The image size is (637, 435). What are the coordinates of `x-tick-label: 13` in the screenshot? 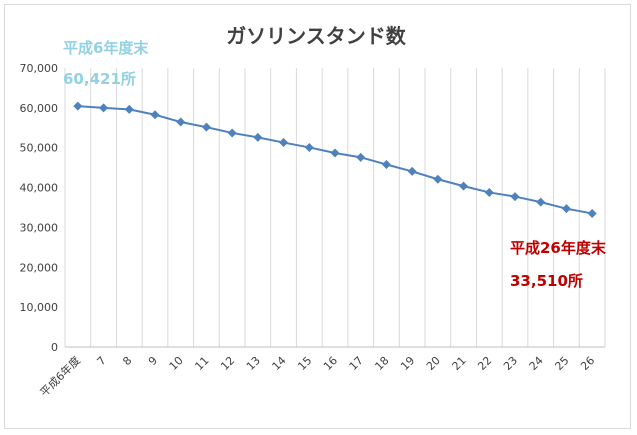 It's located at (253, 363).